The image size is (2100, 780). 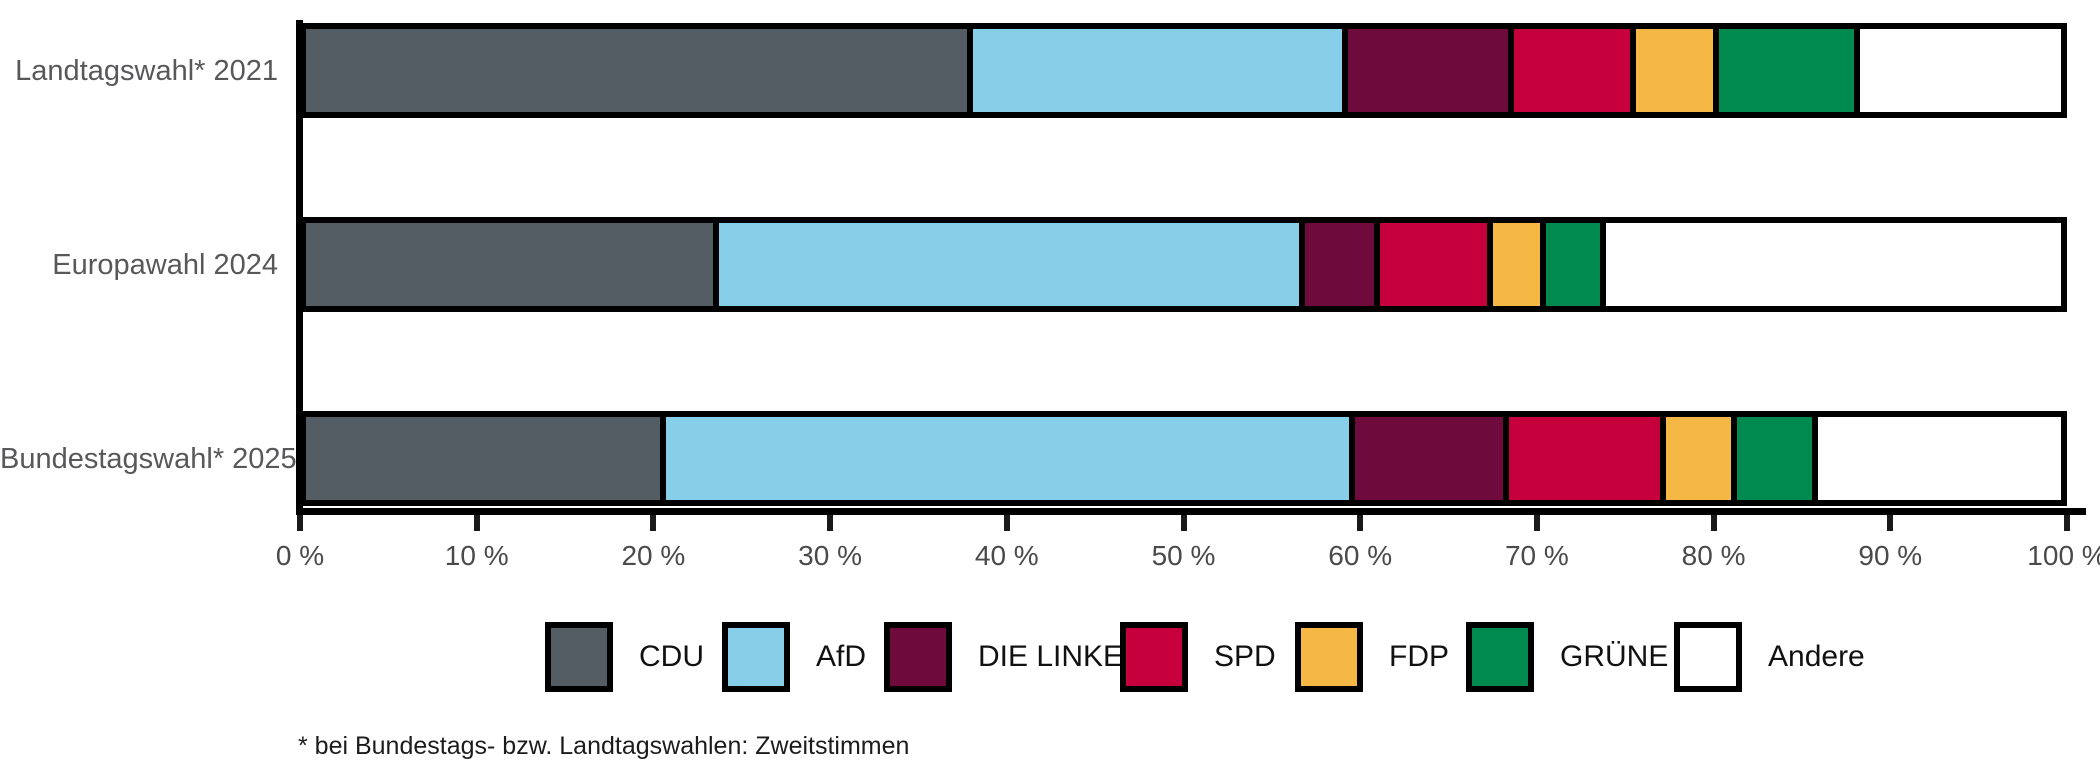 I want to click on legend-label-andere: Andere, so click(x=1816, y=656).